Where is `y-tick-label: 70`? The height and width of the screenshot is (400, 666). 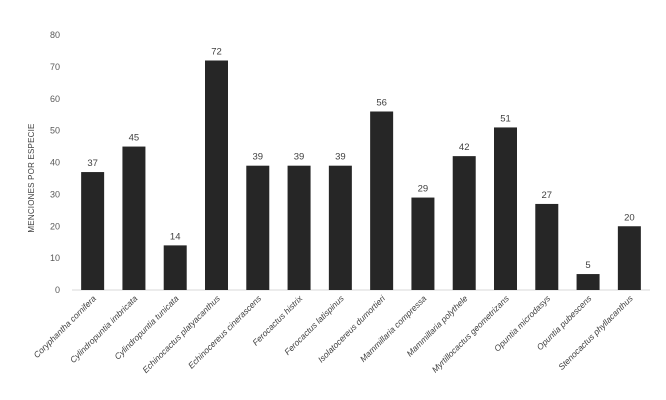
y-tick-label: 70 is located at coordinates (55, 67).